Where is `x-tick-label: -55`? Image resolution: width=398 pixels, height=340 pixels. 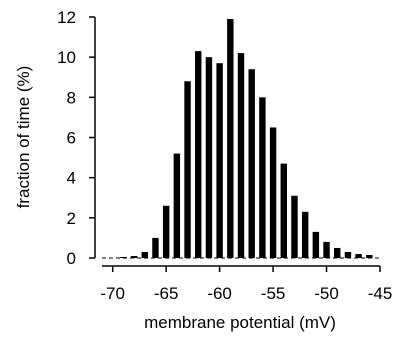
x-tick-label: -55 is located at coordinates (273, 293).